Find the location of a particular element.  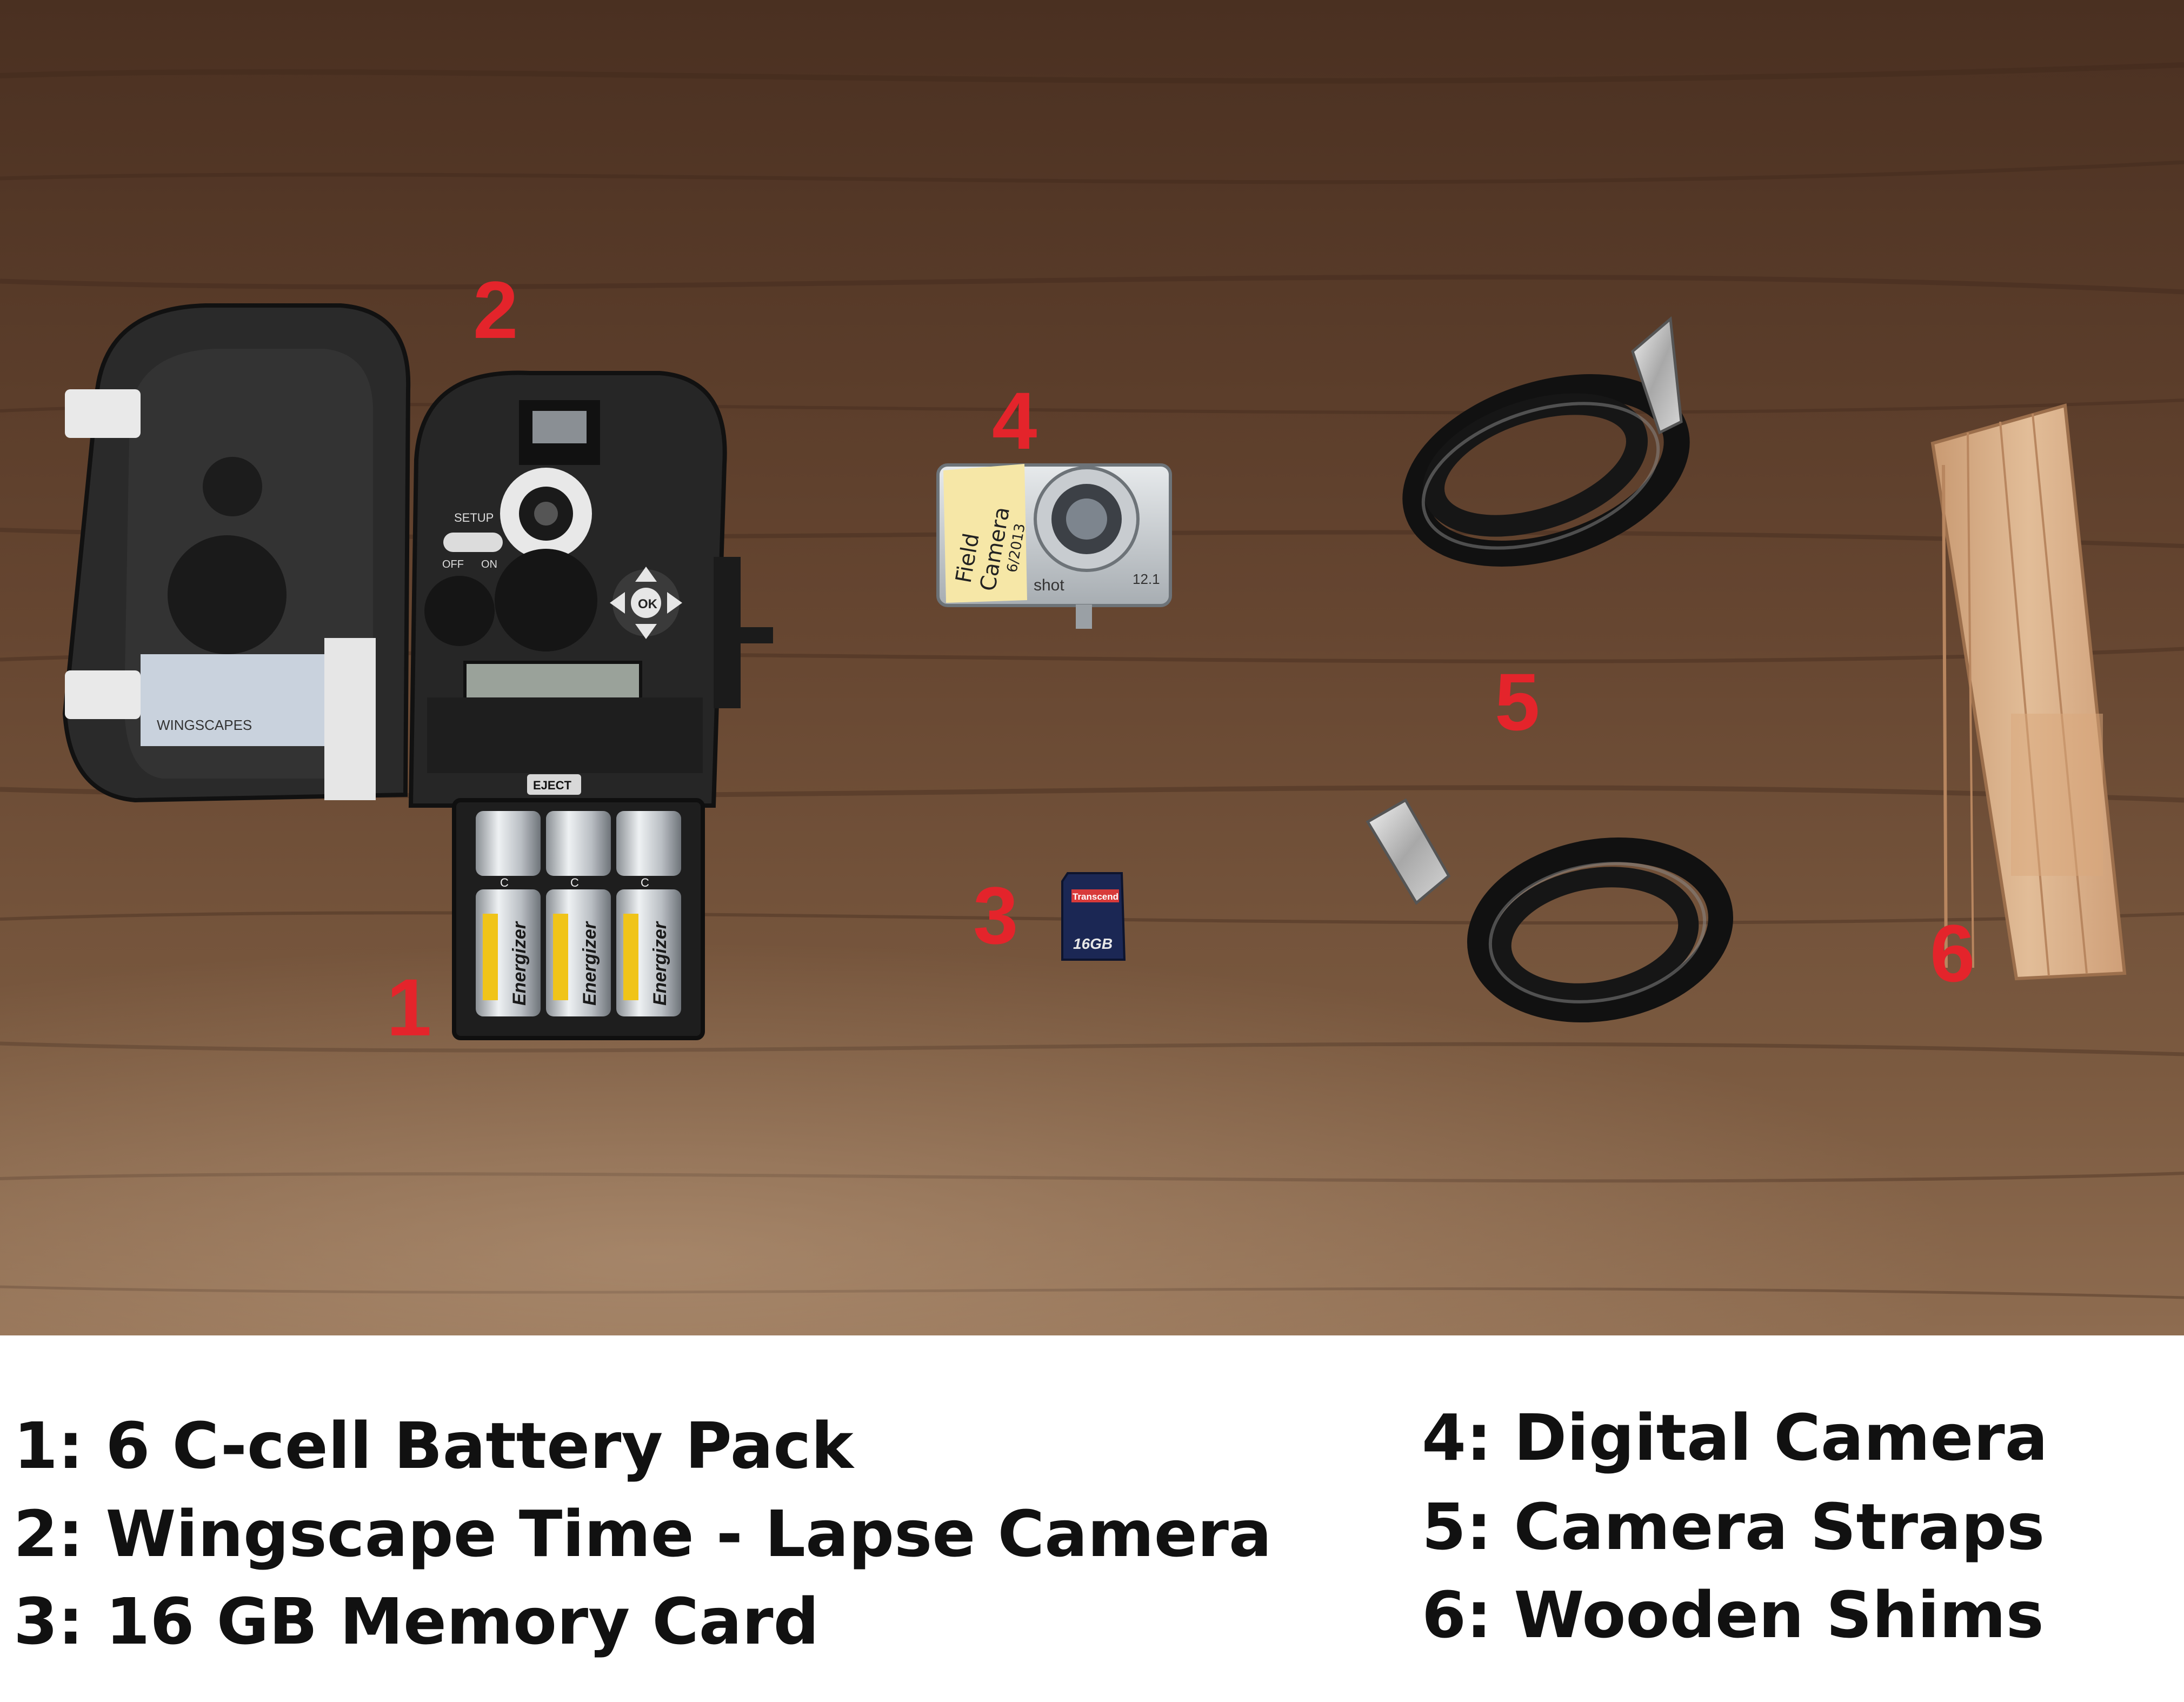

camera-strap-top is located at coordinates (1546, 442).